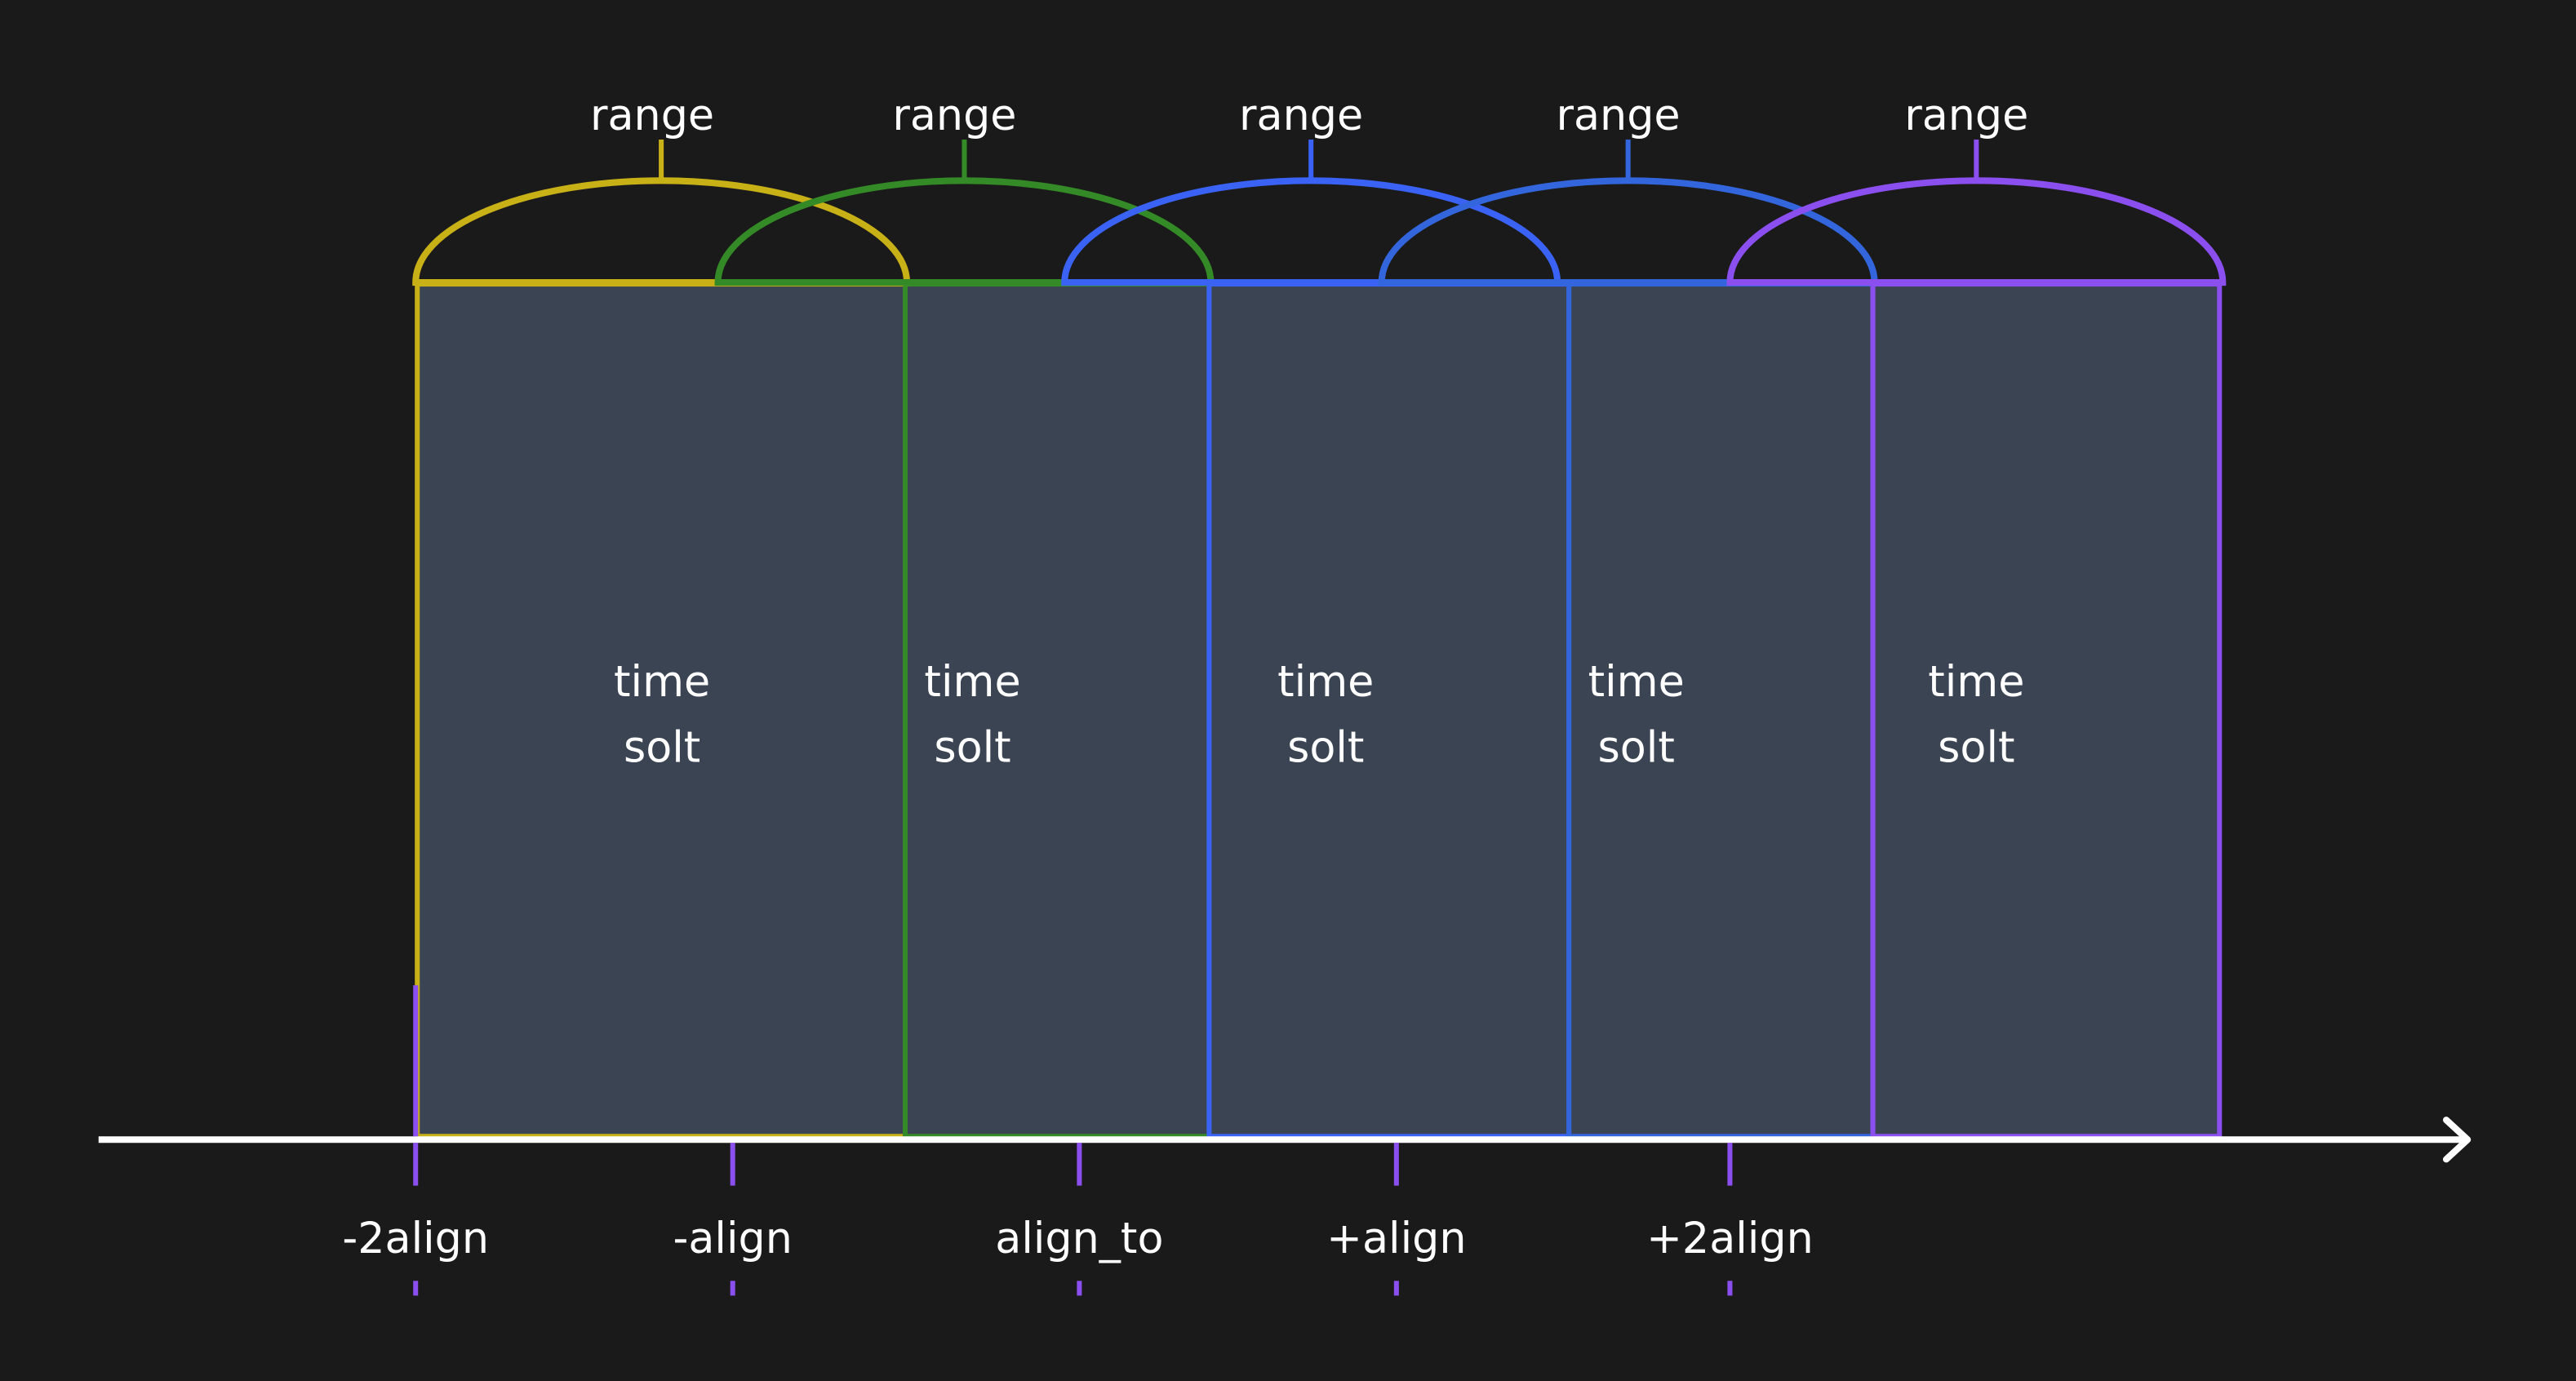  What do you see at coordinates (2457, 1140) in the screenshot?
I see `axis-arrow-icon` at bounding box center [2457, 1140].